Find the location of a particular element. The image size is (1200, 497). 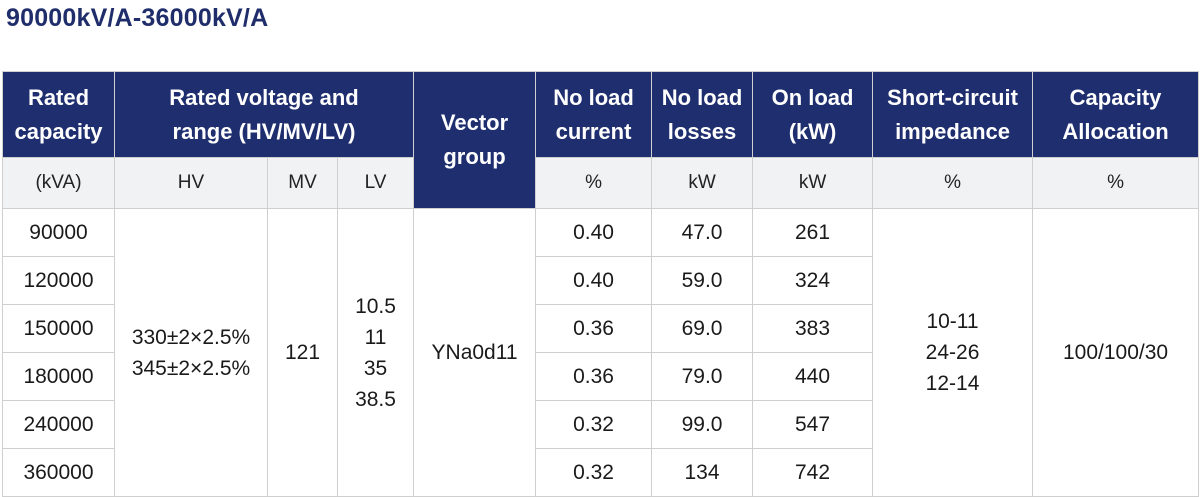

no-load-losses-cell: 134 is located at coordinates (702, 472).